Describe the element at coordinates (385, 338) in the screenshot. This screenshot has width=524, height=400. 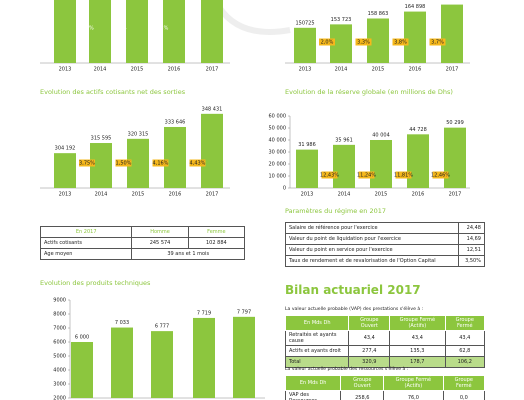
I see `table-row: Retraités et ayants cause 43,4 43,4 43,4` at that location.